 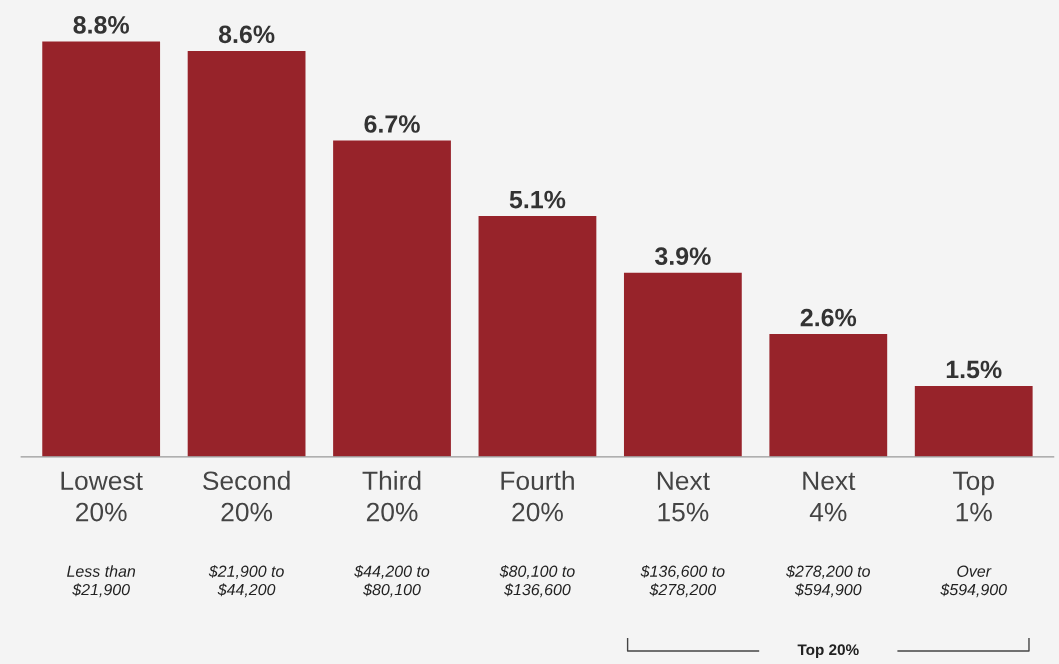 What do you see at coordinates (682, 581) in the screenshot?
I see `text: $136,600 to $278,200` at bounding box center [682, 581].